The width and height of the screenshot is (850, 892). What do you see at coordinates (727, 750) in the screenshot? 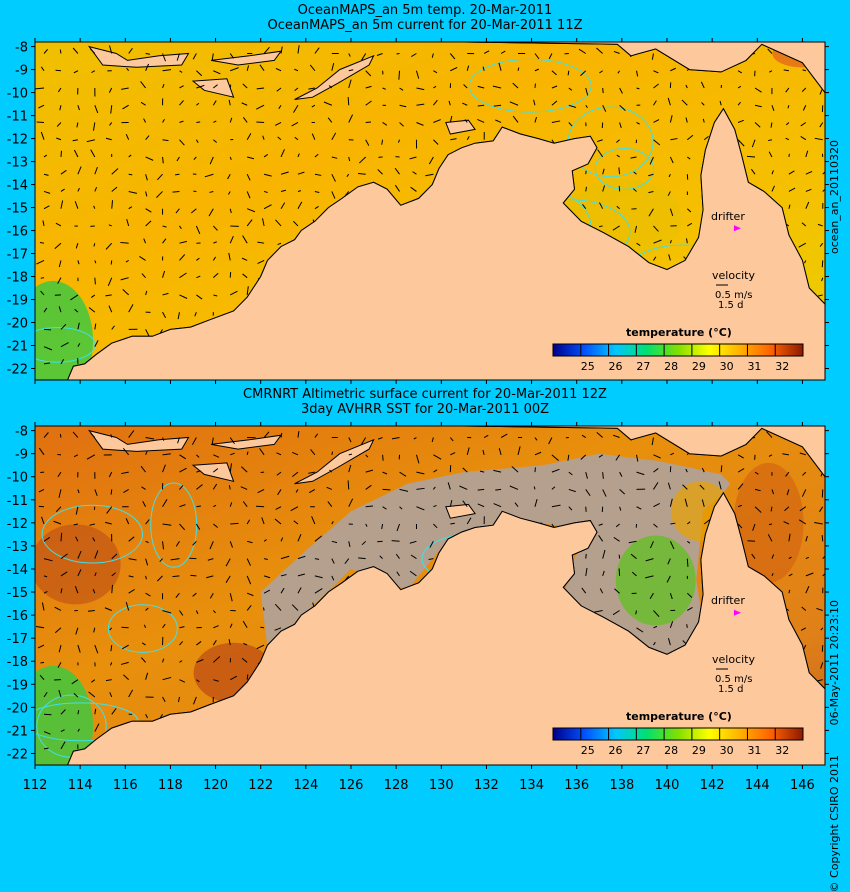
I see `colorbar-tick-label: 30` at bounding box center [727, 750].